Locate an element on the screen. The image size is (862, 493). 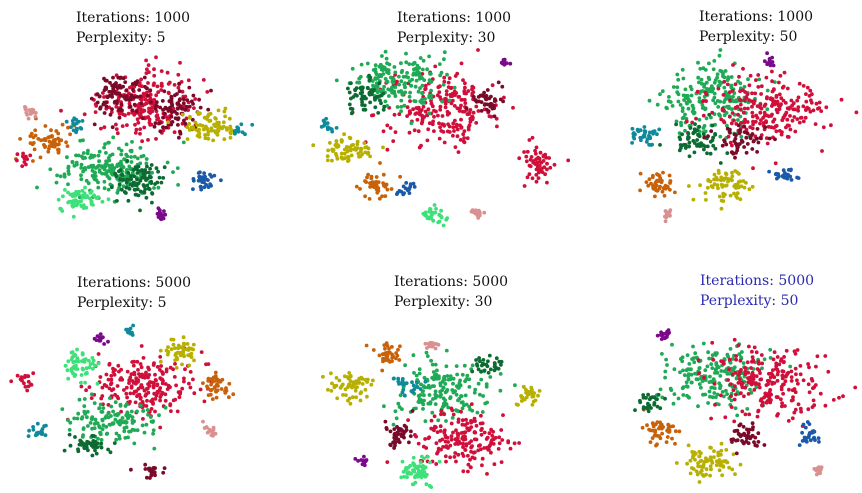
point-cluster is located at coordinates (329, 125).